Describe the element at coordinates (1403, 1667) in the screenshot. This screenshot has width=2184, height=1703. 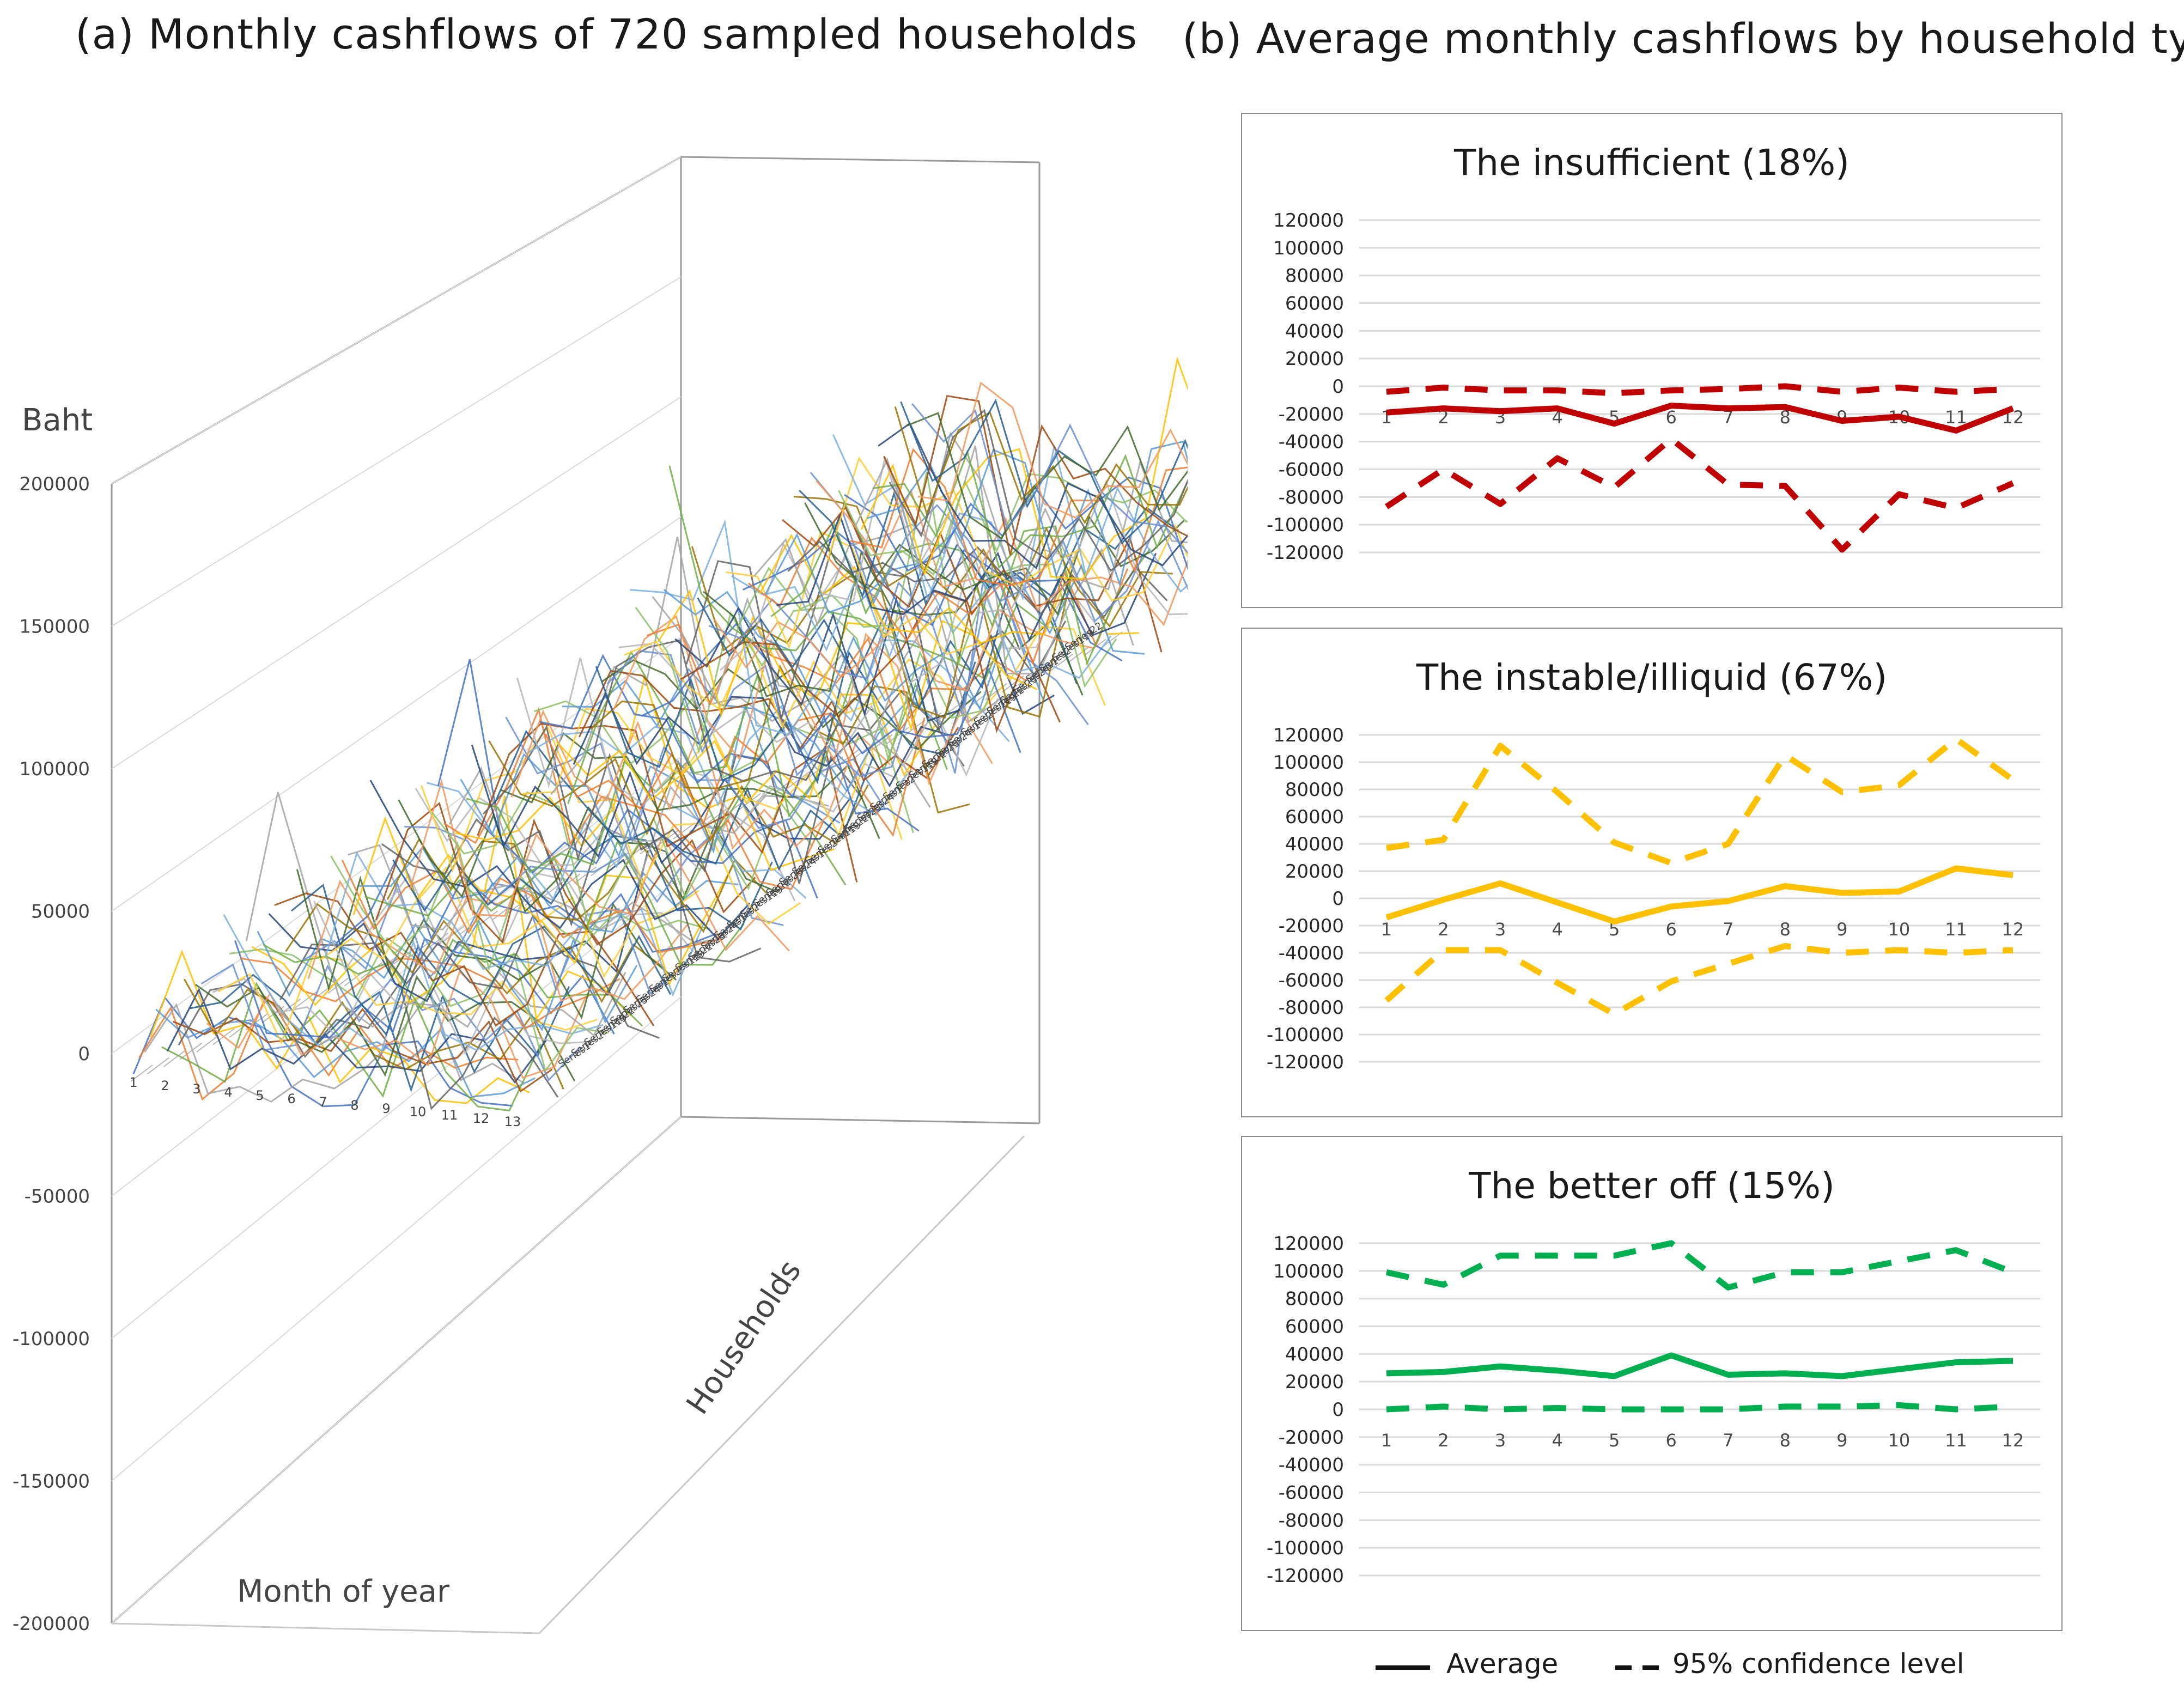
I see `legend-average-swatch` at that location.